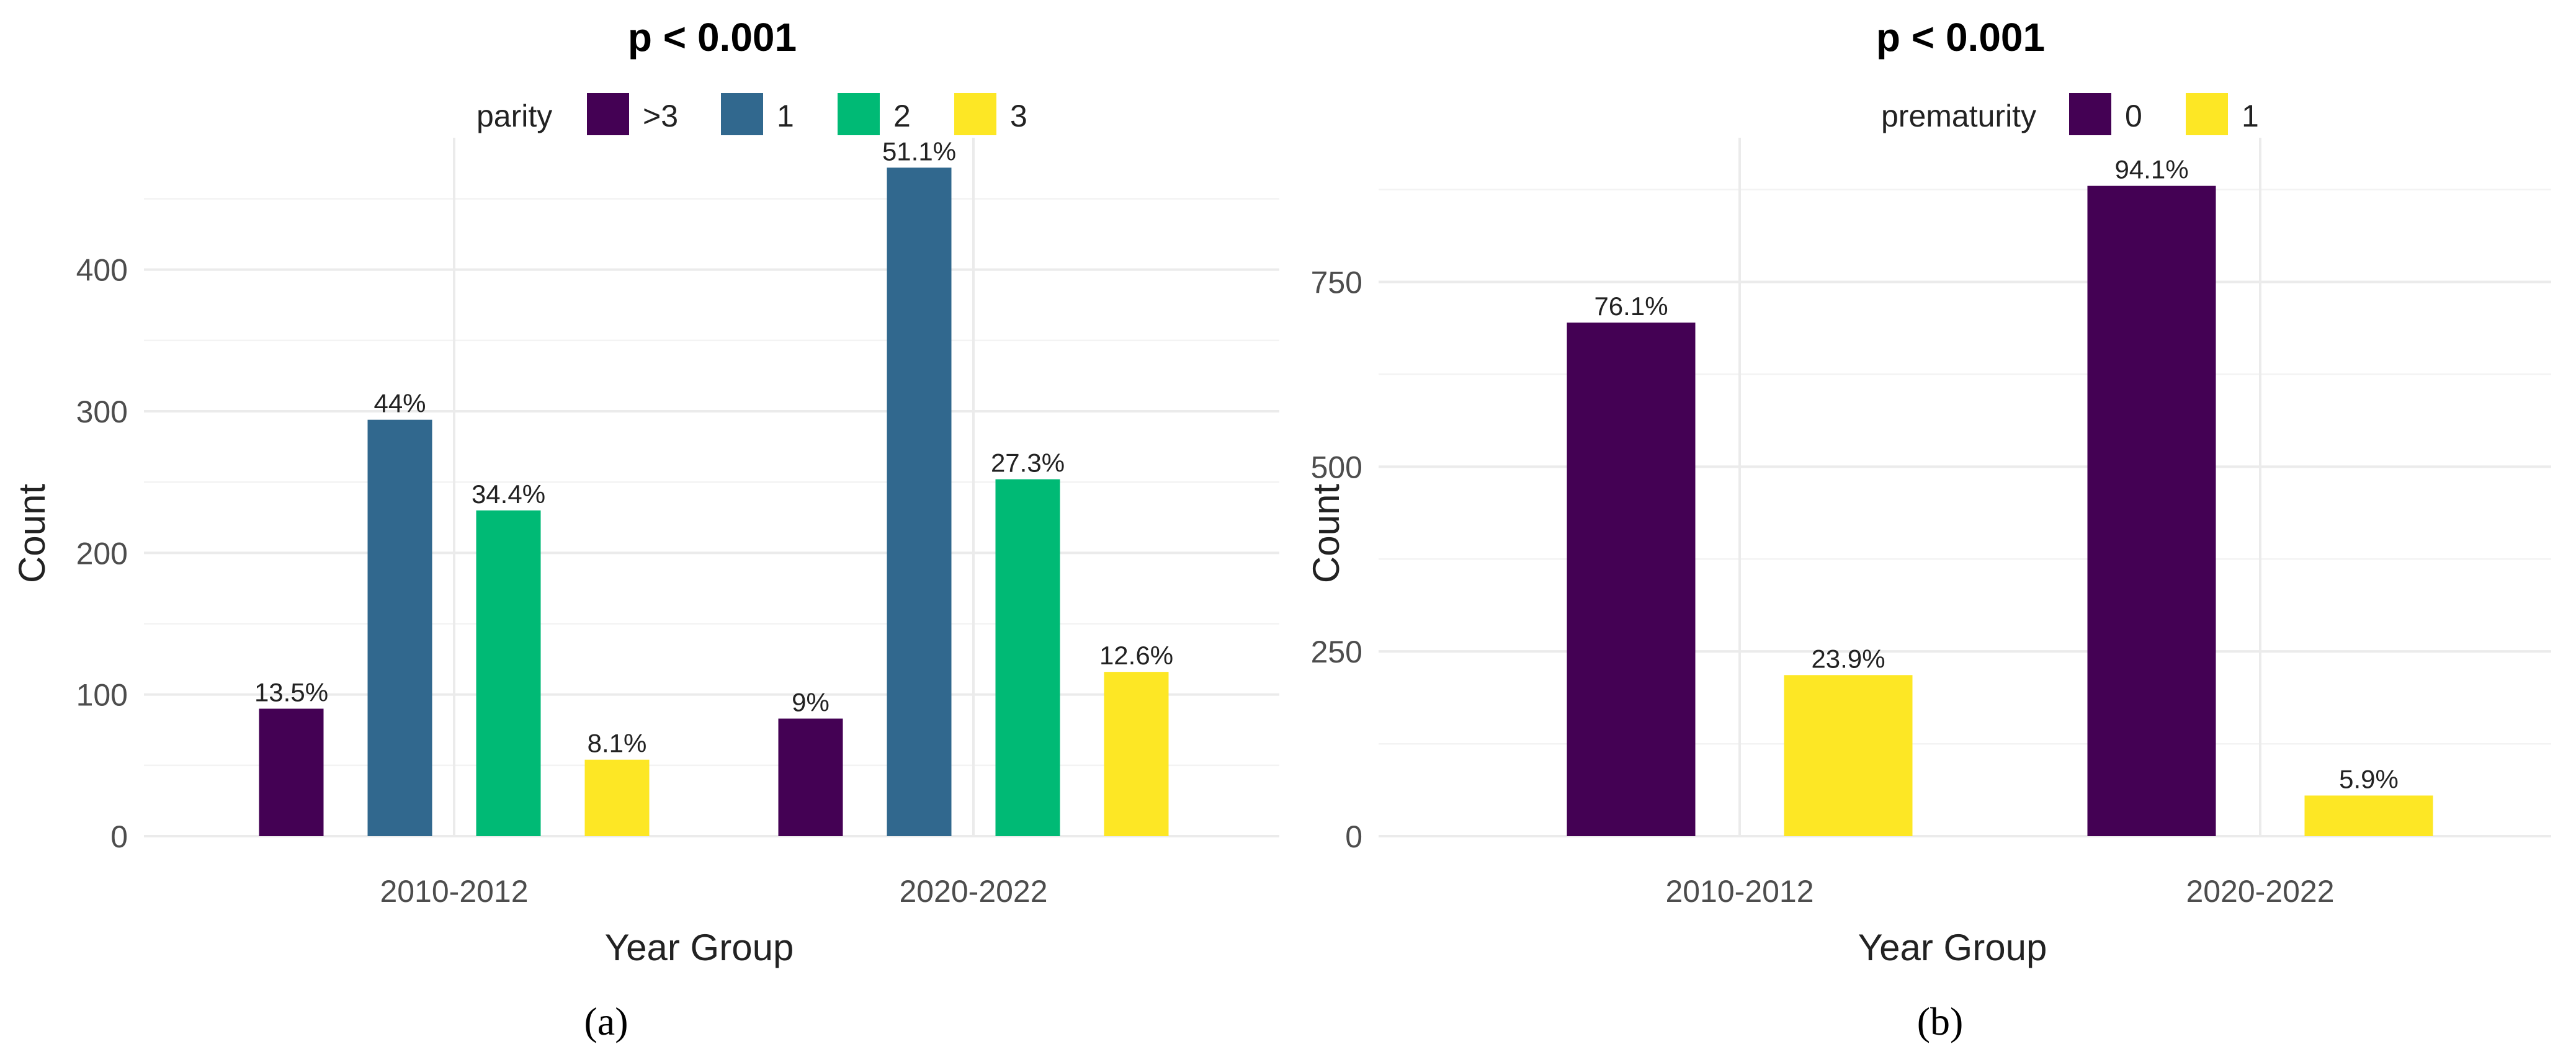 This screenshot has height=1057, width=2576. I want to click on y-tick-label: 500, so click(1336, 467).